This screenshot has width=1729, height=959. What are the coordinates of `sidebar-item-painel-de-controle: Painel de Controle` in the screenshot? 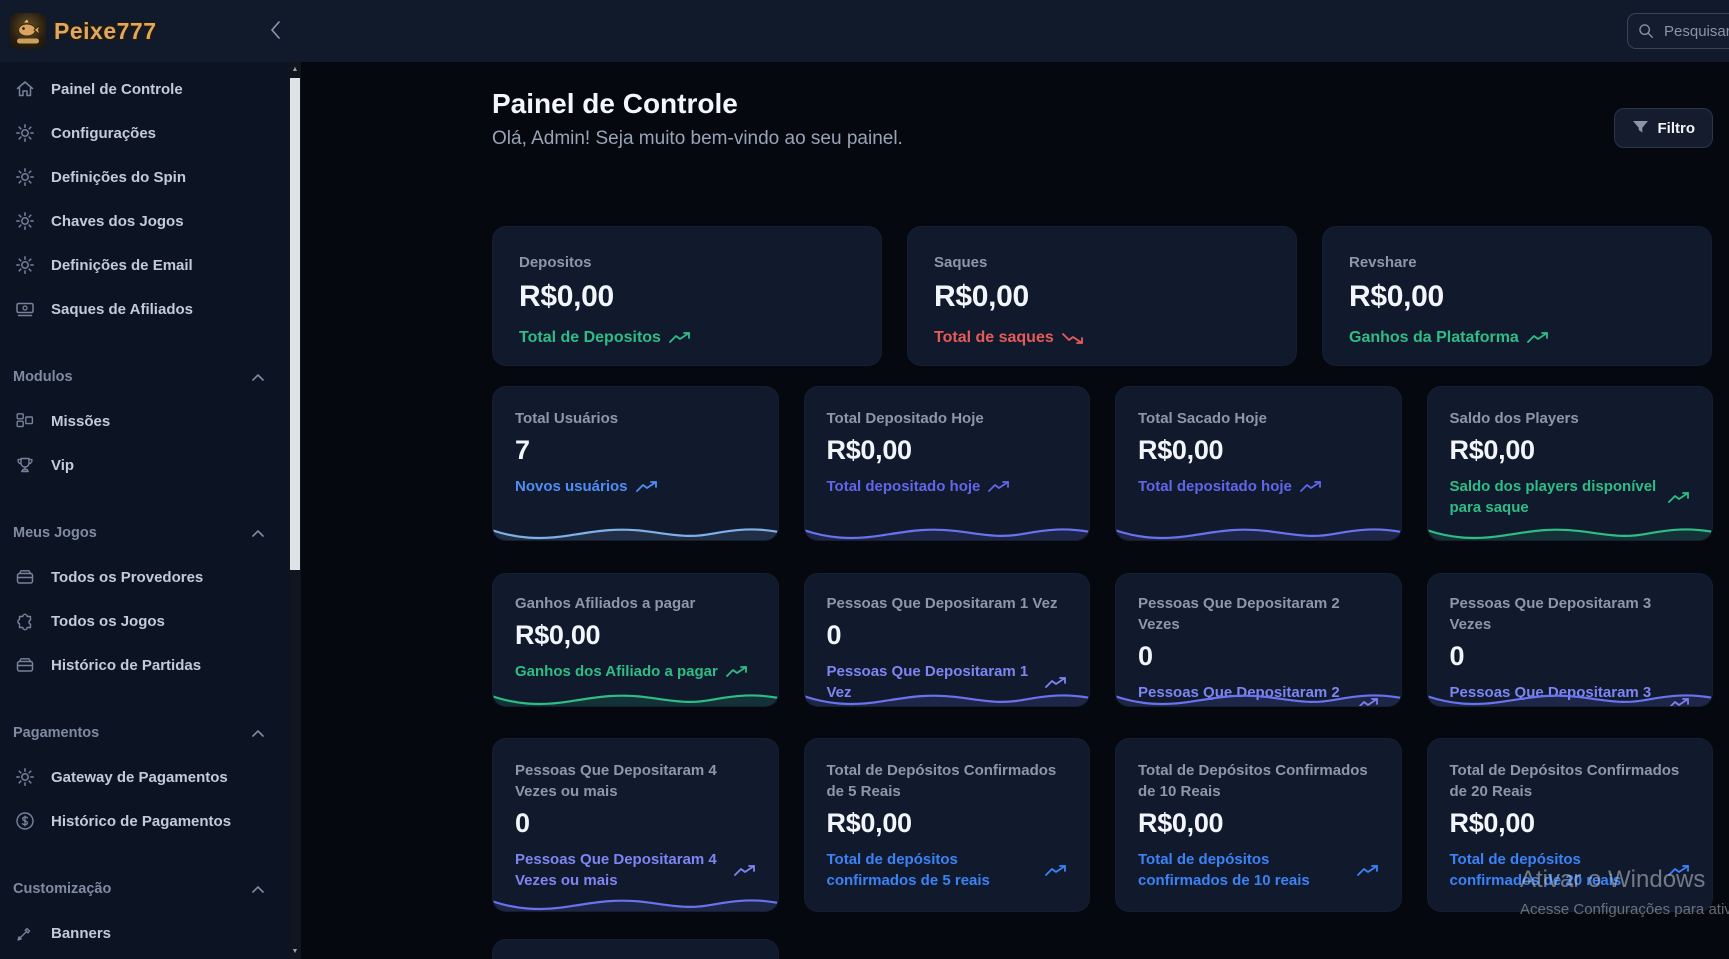 It's located at (150, 89).